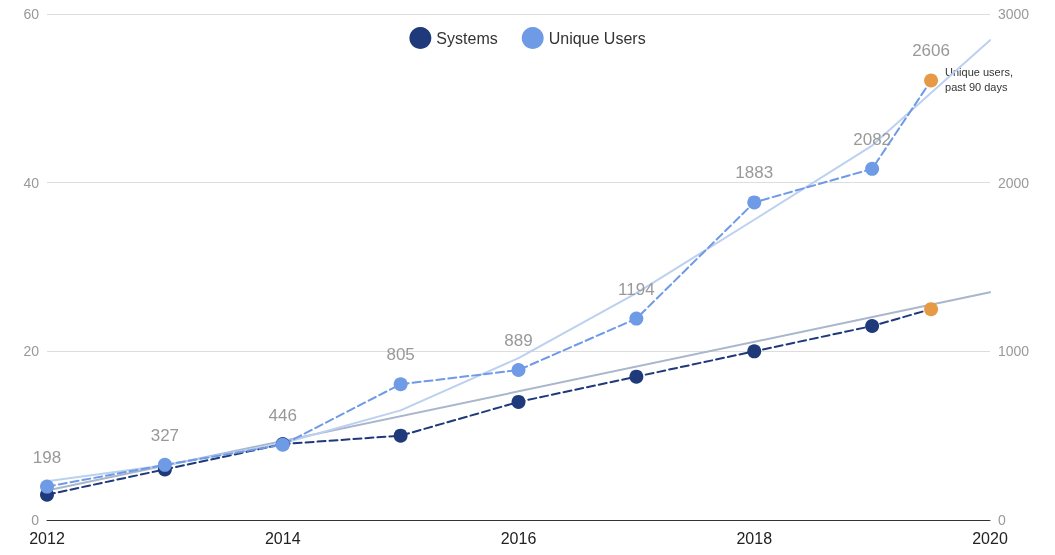 The width and height of the screenshot is (1055, 555). What do you see at coordinates (400, 355) in the screenshot?
I see `data-label: 805` at bounding box center [400, 355].